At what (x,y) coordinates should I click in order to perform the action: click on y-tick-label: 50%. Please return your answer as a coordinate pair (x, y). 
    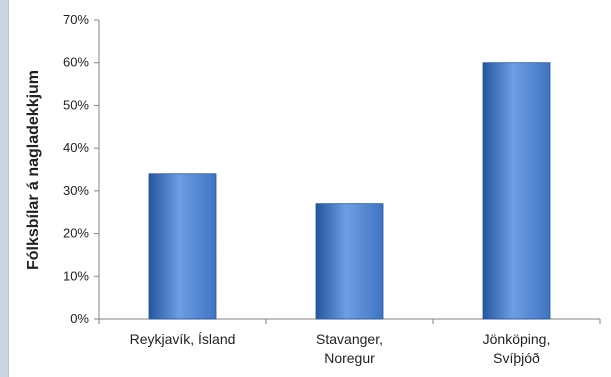
    Looking at the image, I should click on (76, 104).